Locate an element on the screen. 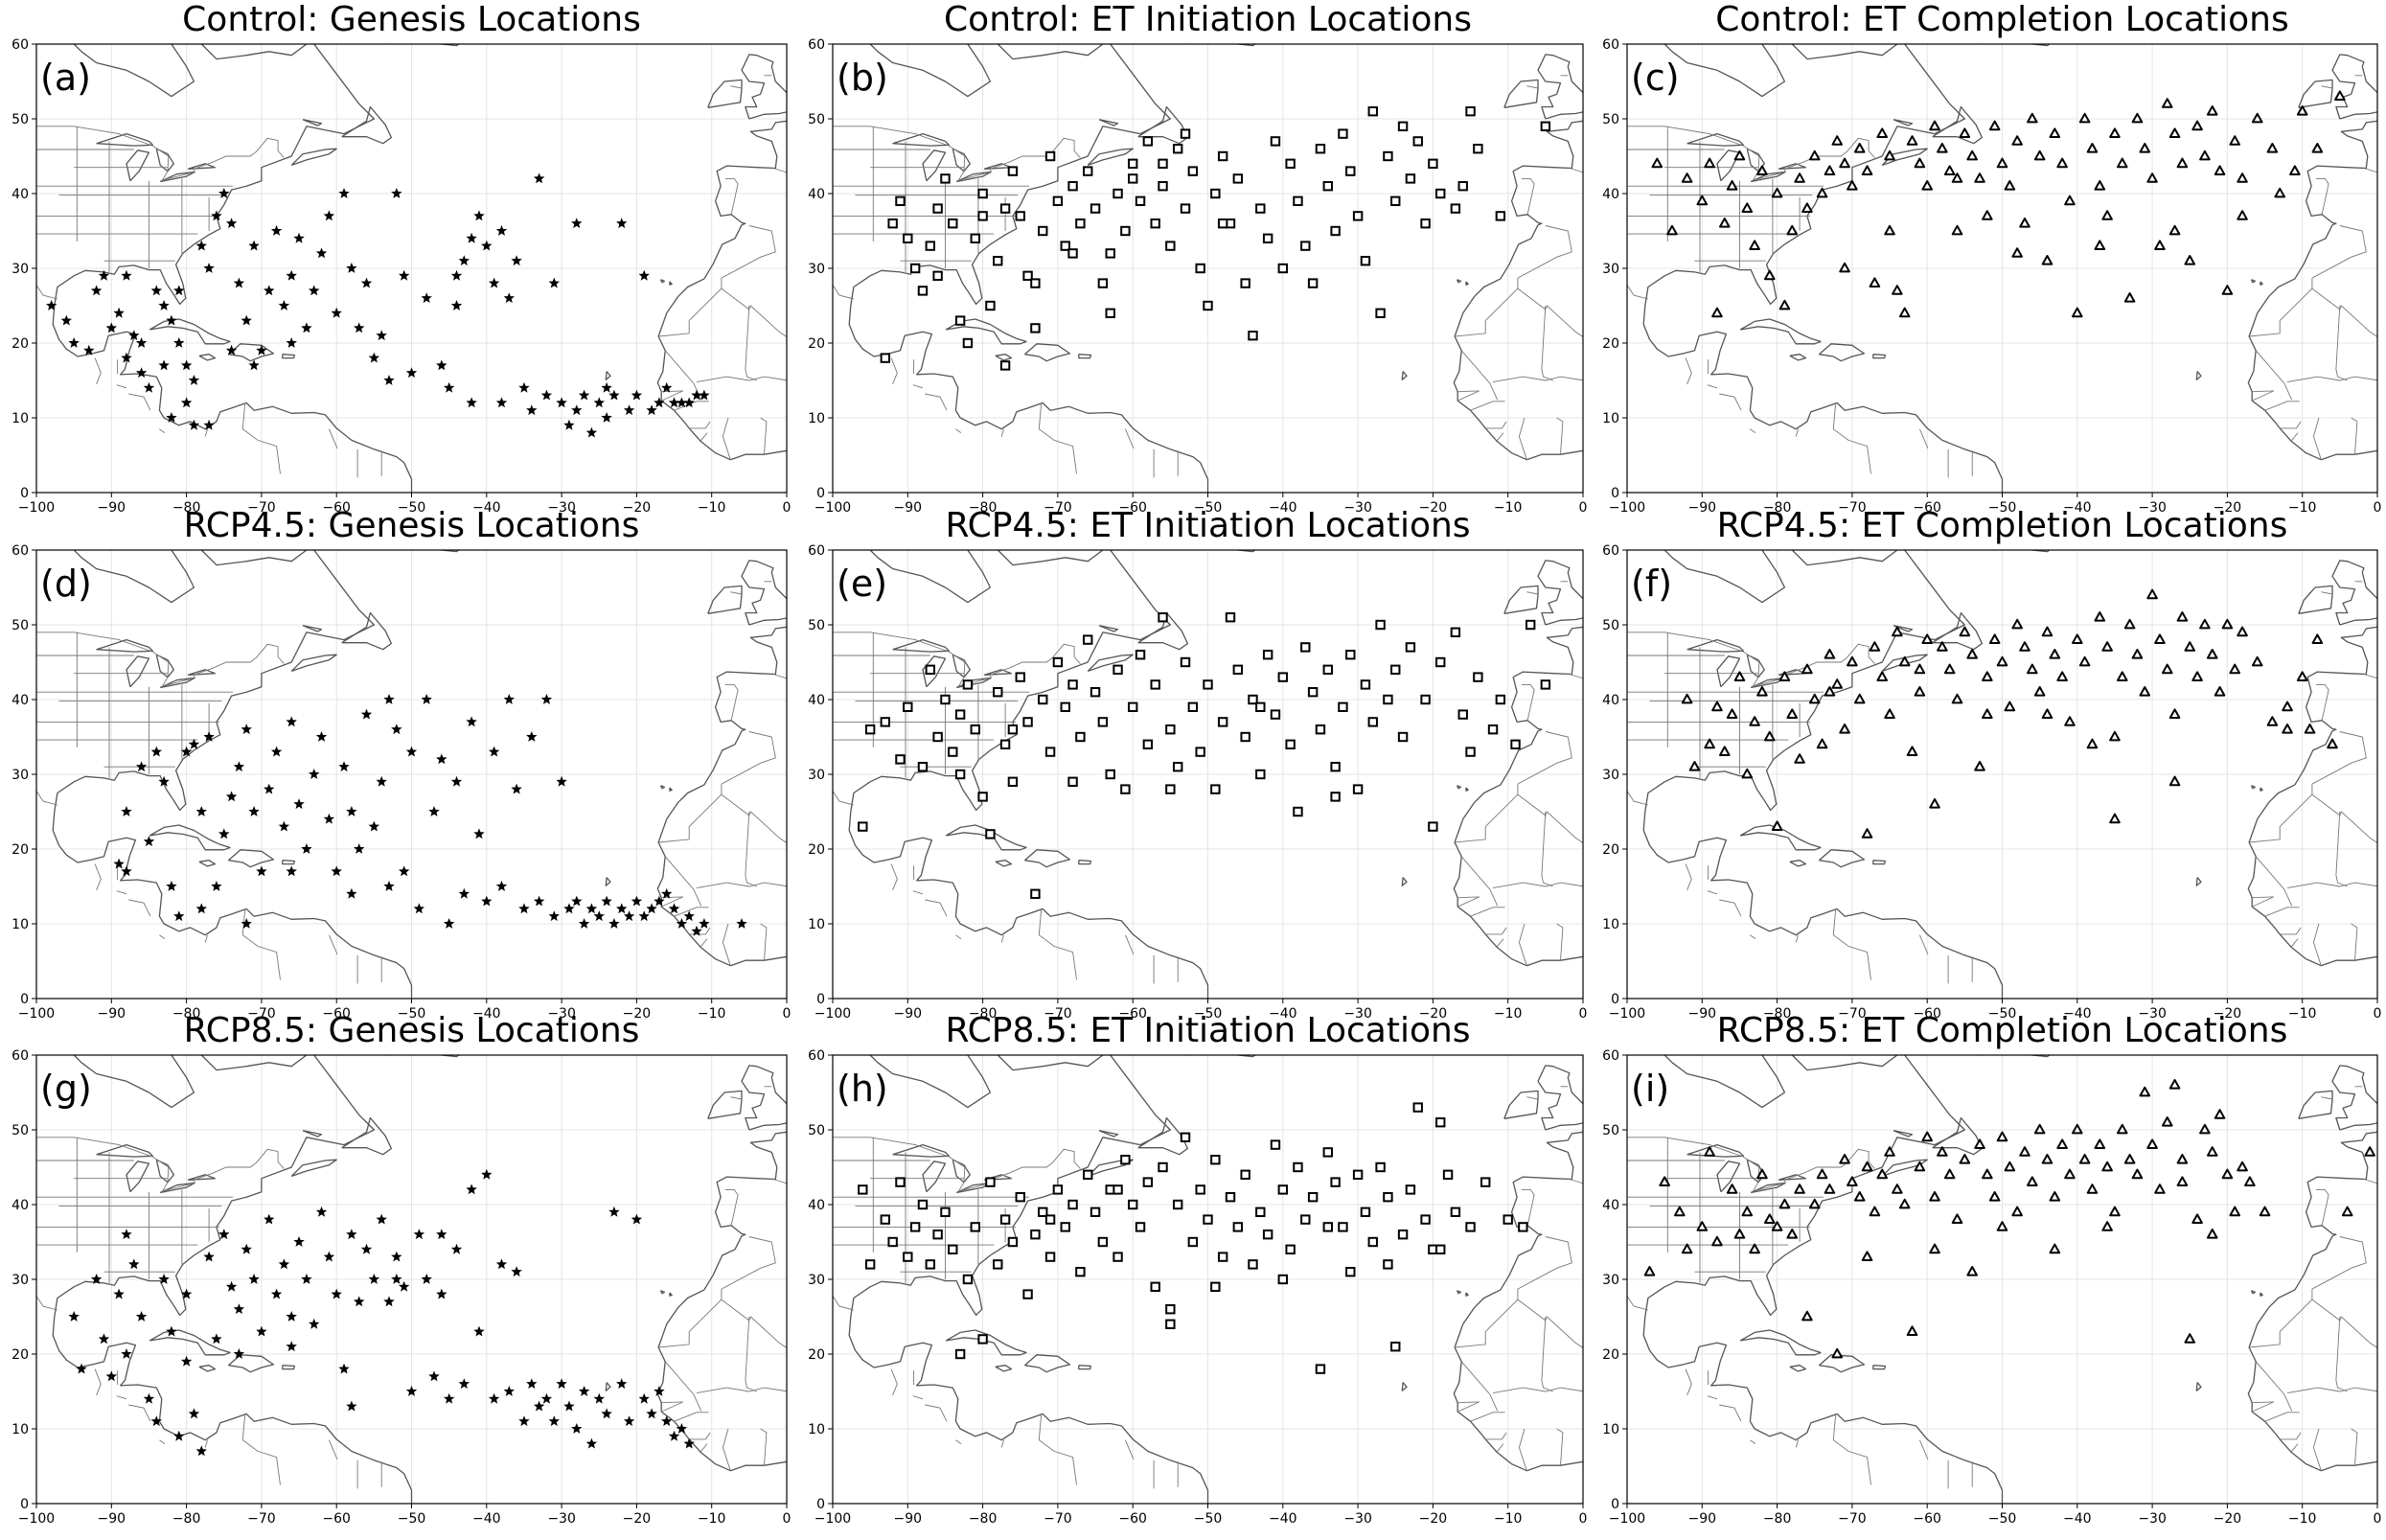  panel-label: (b) is located at coordinates (862, 78).